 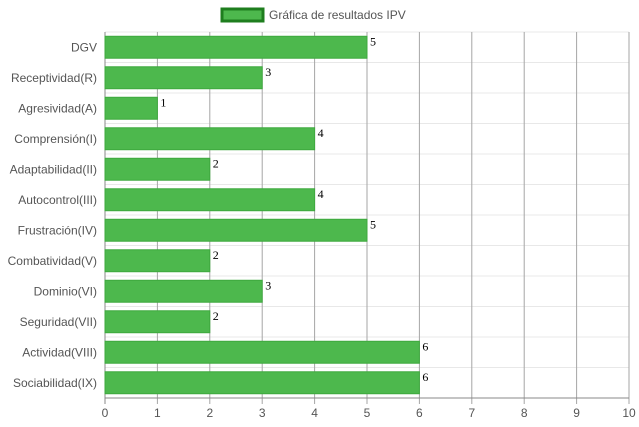 I want to click on x-tick-label: 4, so click(x=314, y=413).